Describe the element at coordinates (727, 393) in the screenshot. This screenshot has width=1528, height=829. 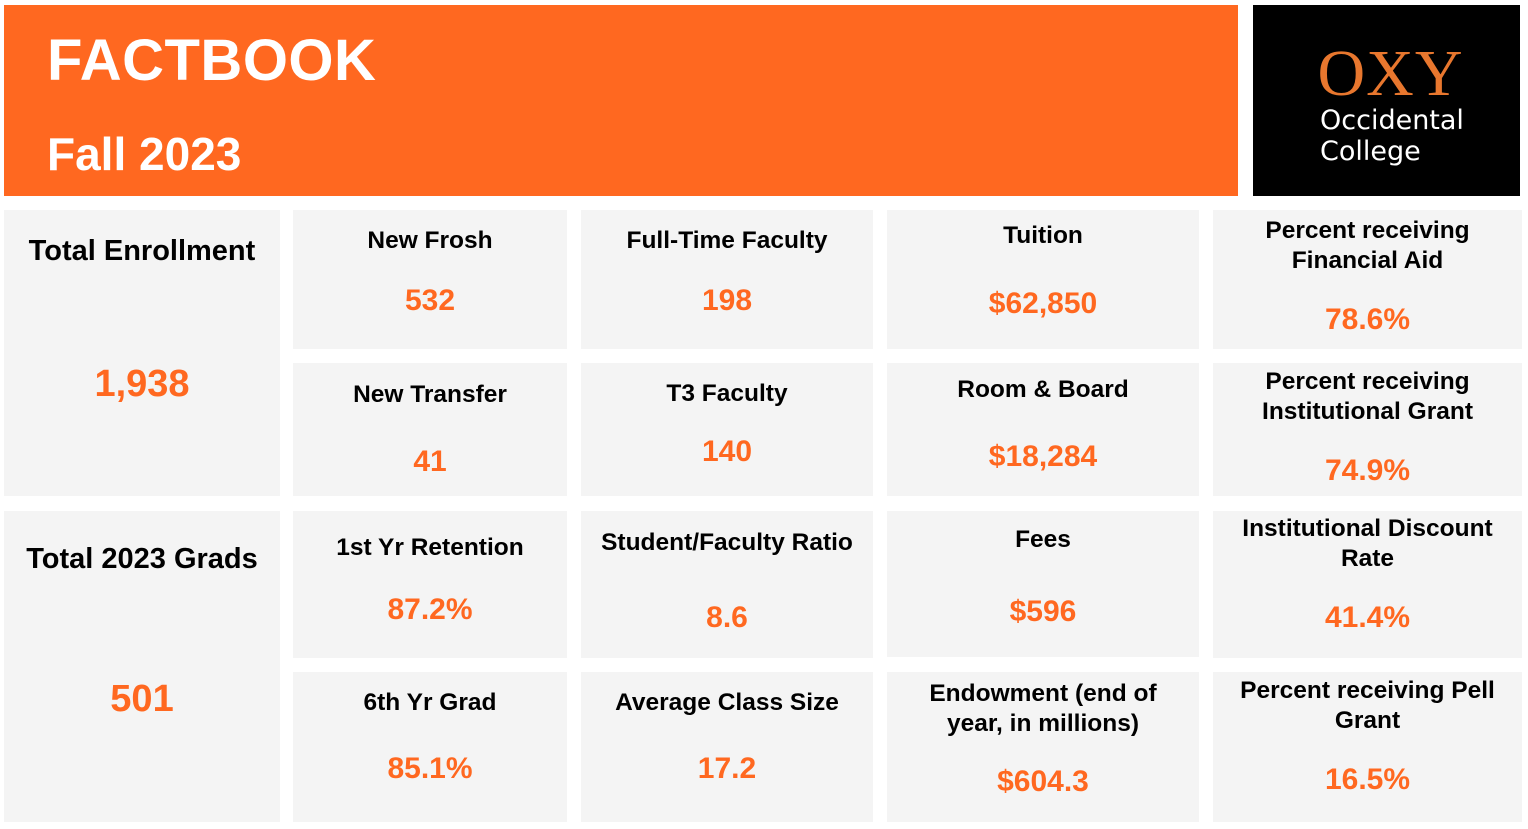
I see `stat-label: T3 Faculty` at that location.